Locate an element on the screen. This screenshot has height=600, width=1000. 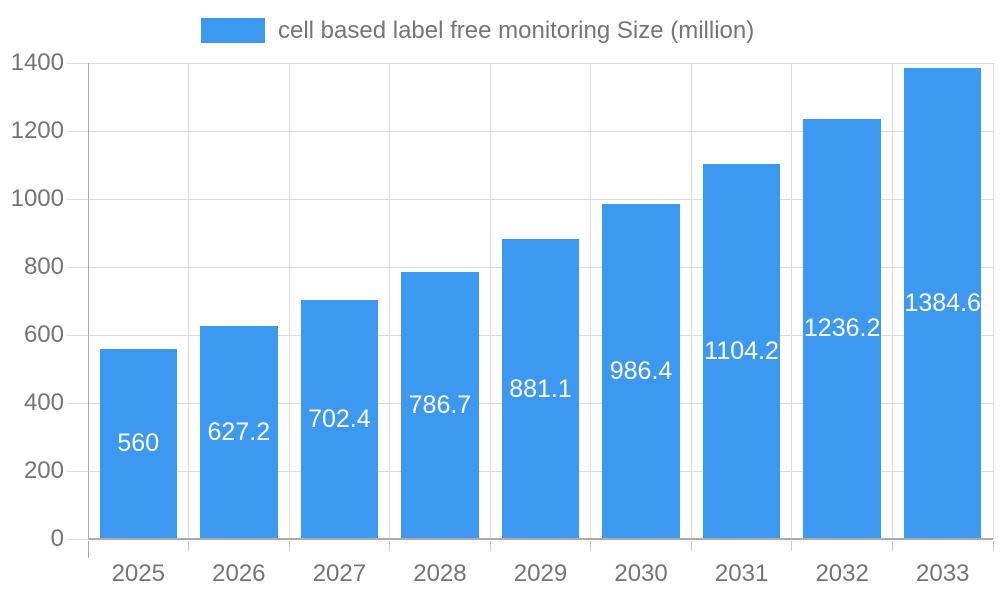
bar-value-label: 1104.2 is located at coordinates (741, 350).